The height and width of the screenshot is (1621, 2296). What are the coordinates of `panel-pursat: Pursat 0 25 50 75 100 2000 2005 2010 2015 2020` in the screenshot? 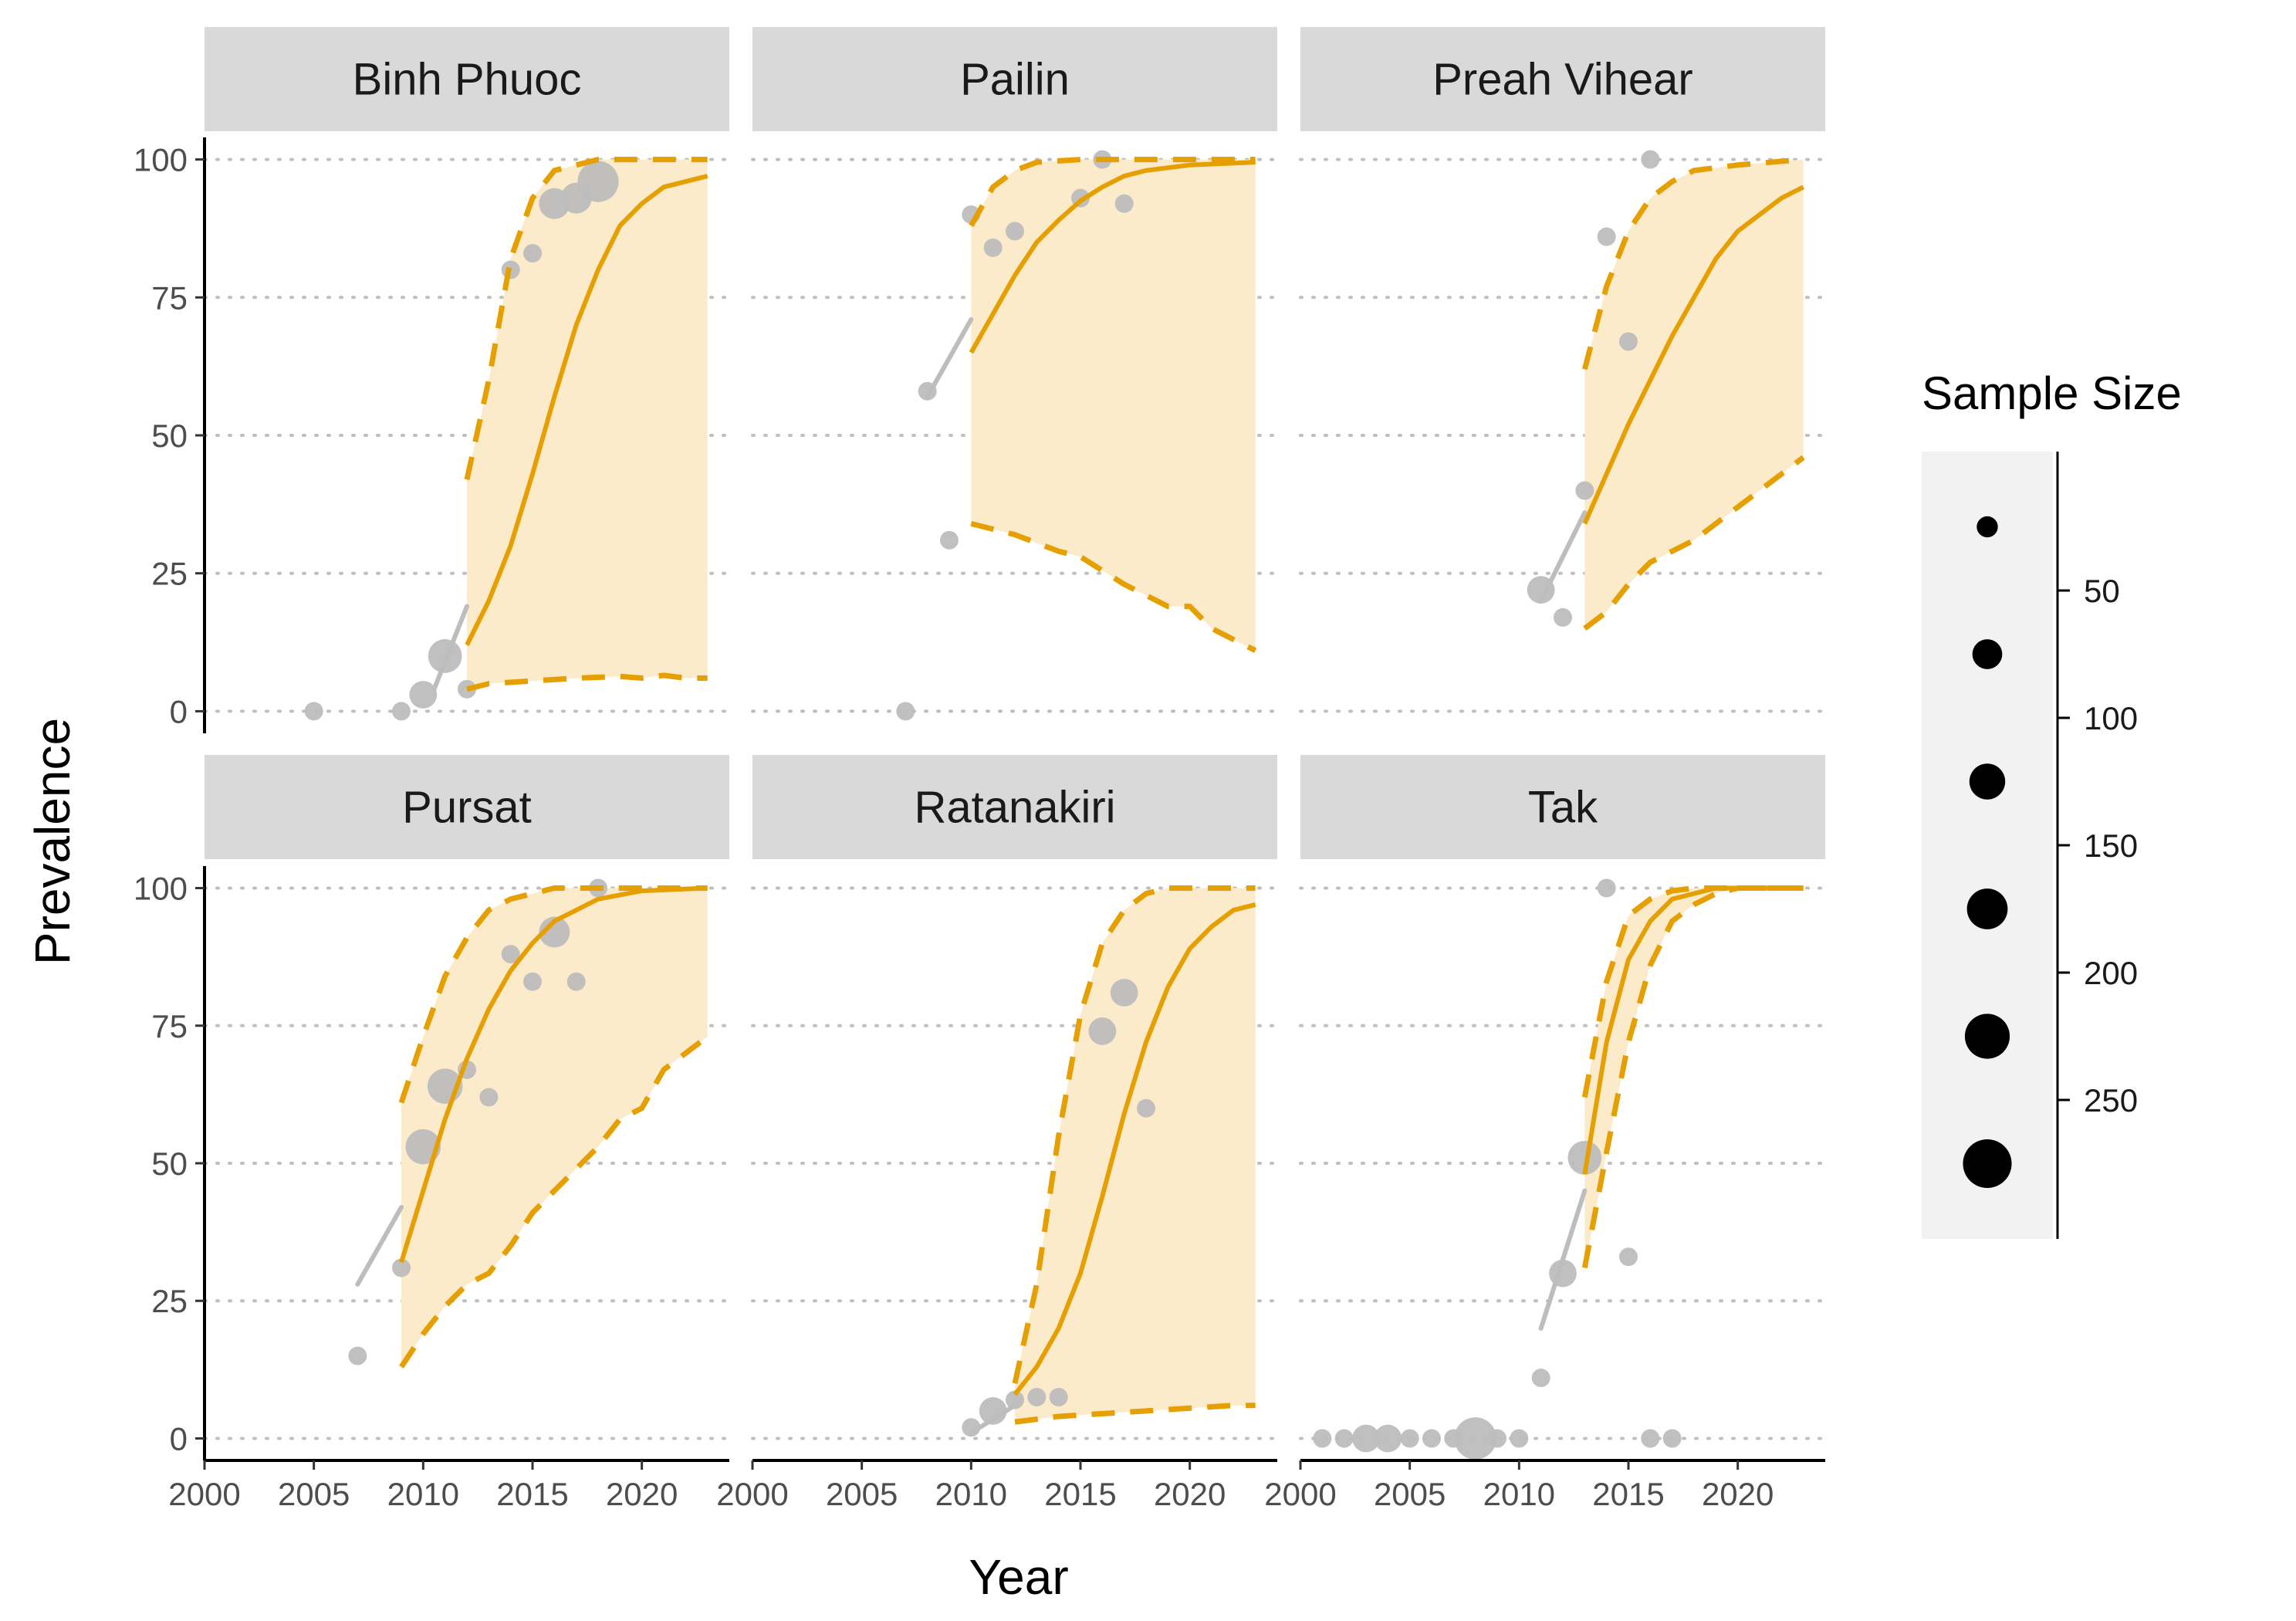 It's located at (432, 1133).